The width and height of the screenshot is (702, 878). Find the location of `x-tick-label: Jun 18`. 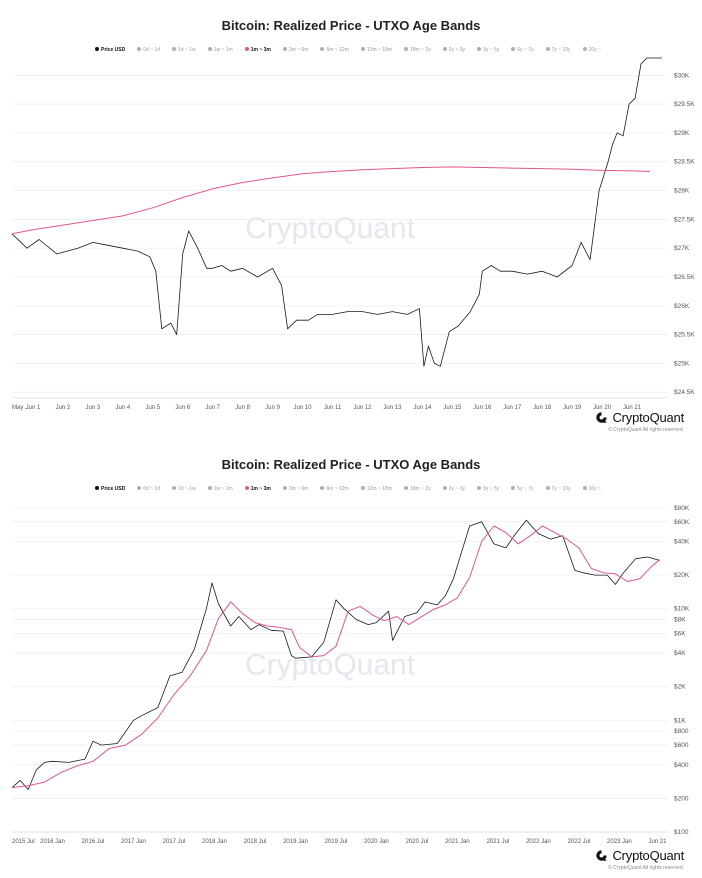

x-tick-label: Jun 18 is located at coordinates (542, 408).